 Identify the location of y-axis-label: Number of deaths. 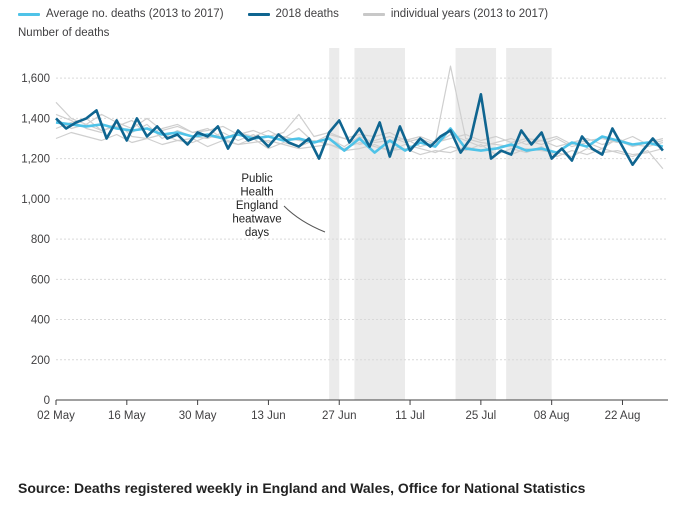
(64, 33).